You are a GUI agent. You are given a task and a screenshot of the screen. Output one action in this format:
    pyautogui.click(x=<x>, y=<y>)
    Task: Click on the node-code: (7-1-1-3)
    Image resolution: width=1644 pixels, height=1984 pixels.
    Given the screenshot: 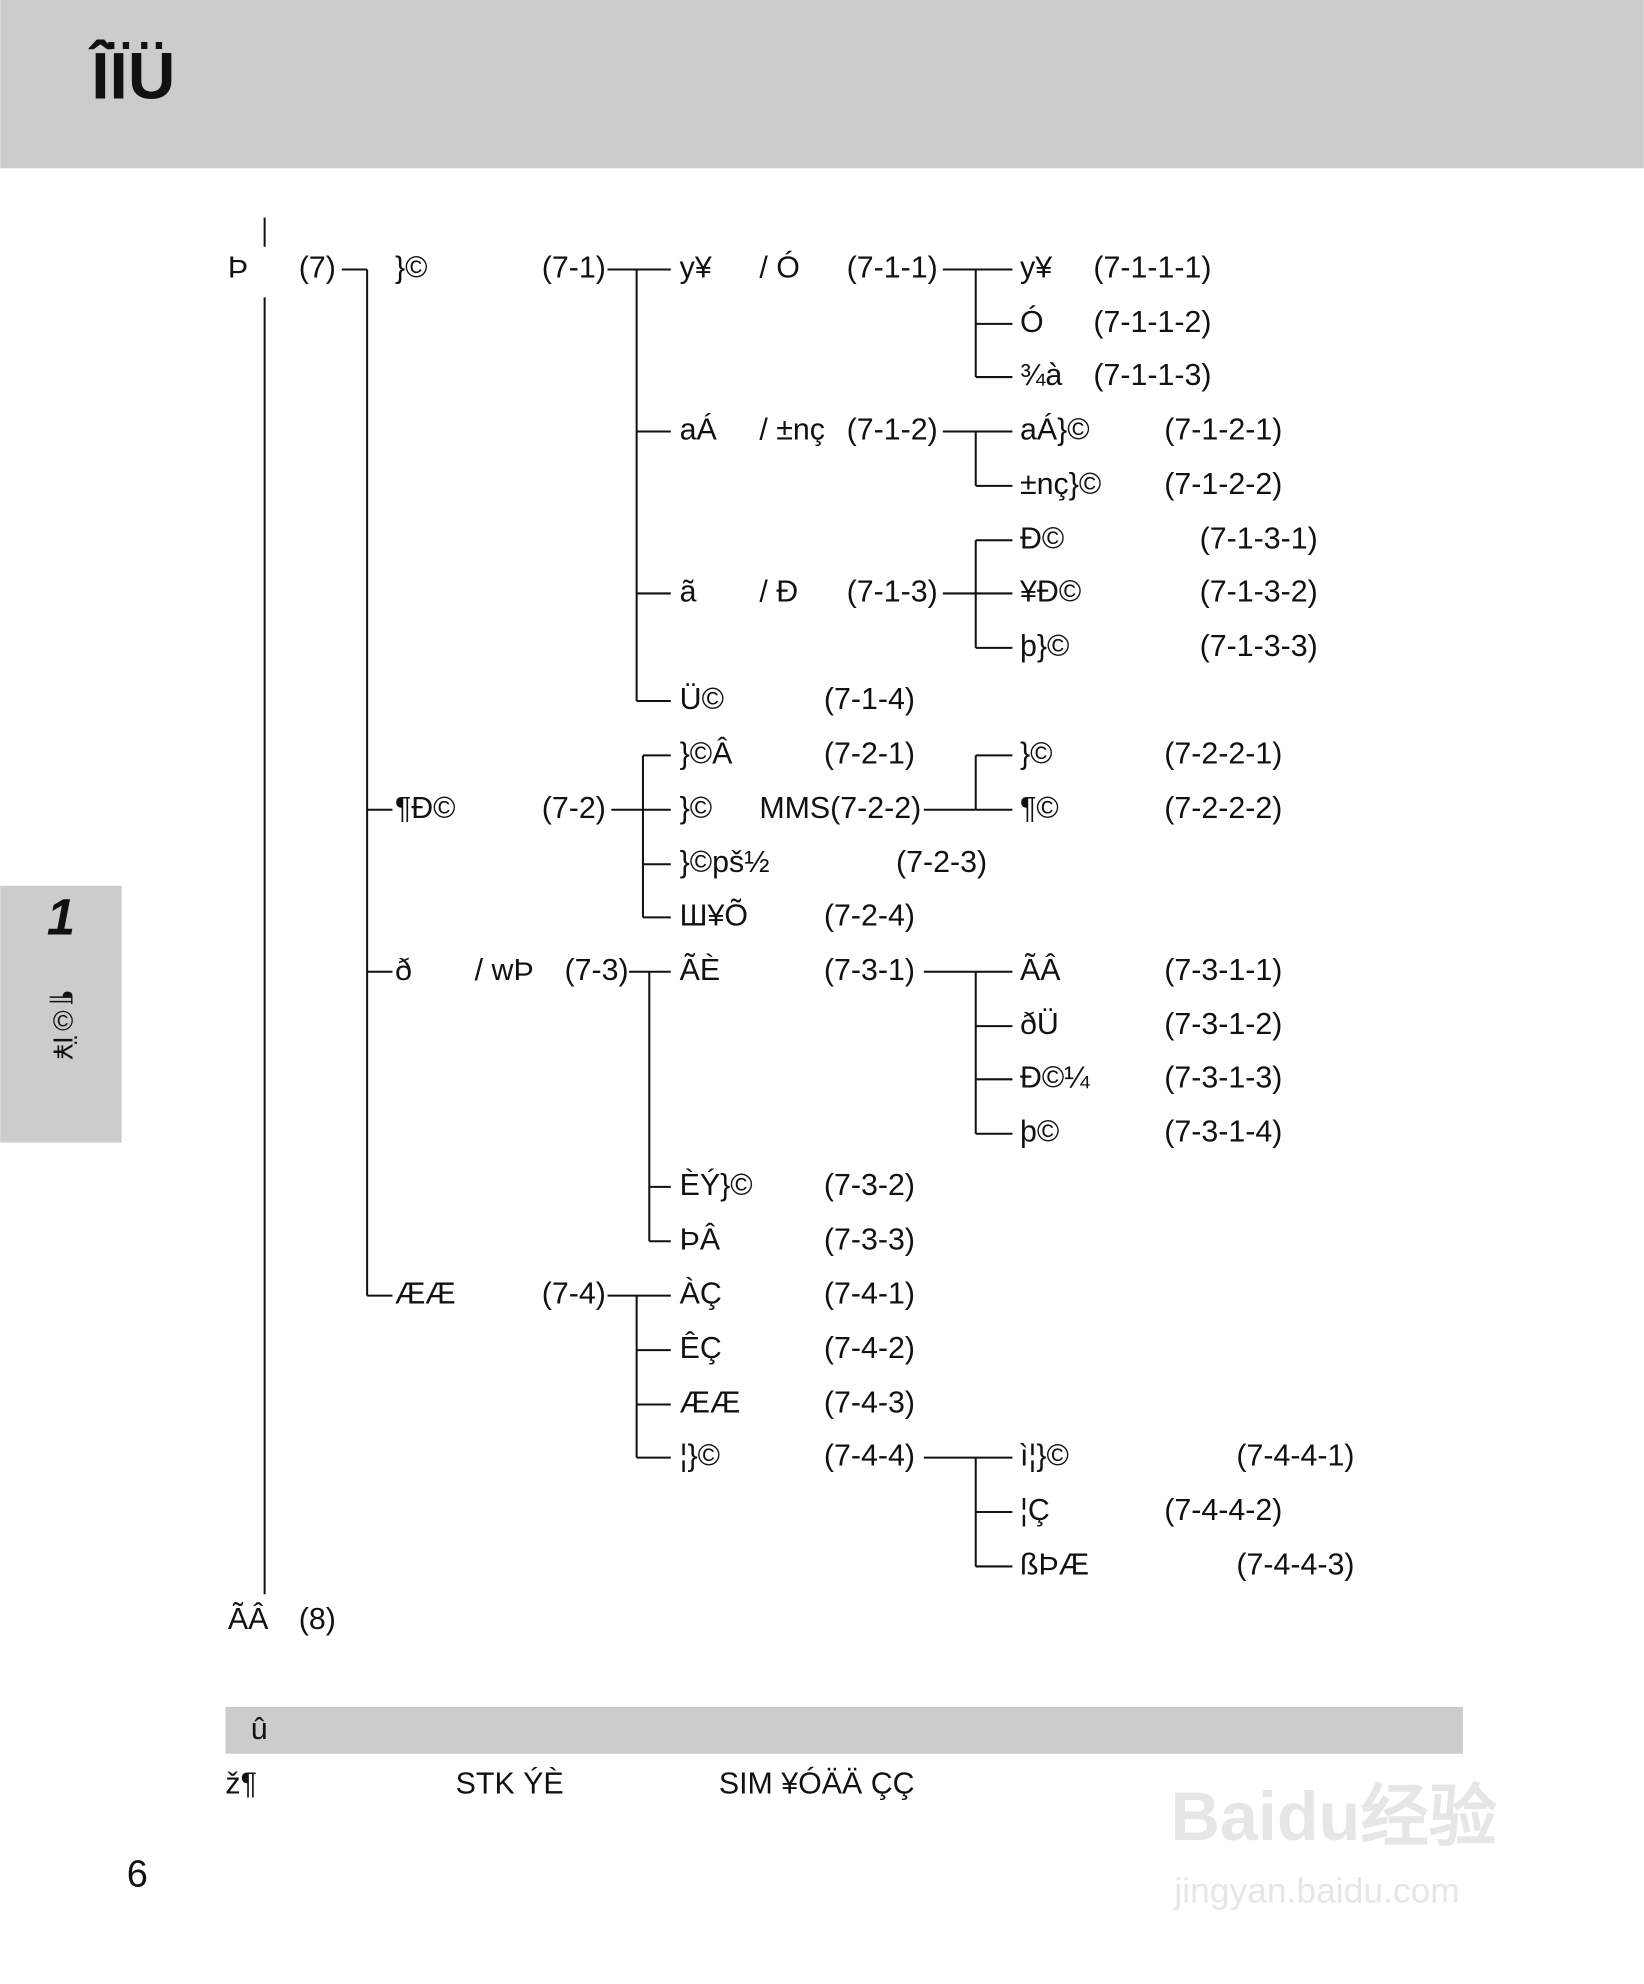 What is the action you would take?
    pyautogui.click(x=1152, y=375)
    